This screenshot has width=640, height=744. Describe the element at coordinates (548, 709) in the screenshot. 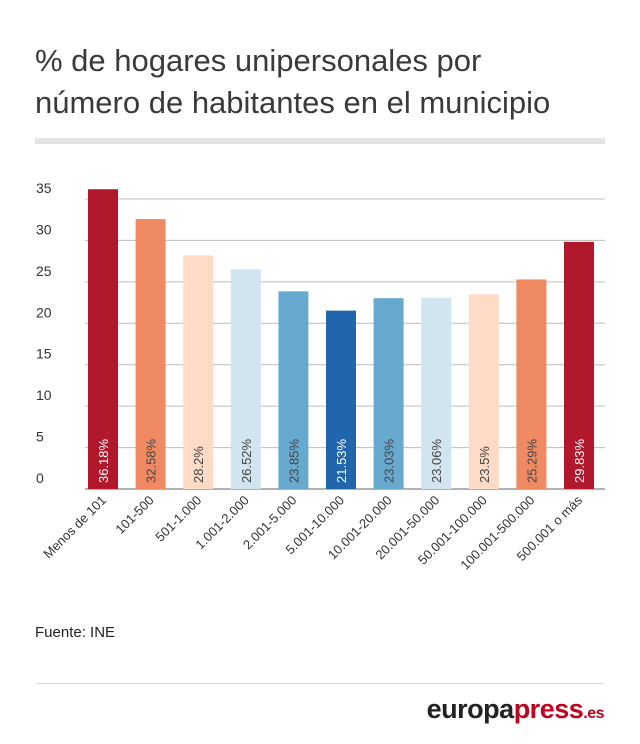

I see `logo-accent: press` at that location.